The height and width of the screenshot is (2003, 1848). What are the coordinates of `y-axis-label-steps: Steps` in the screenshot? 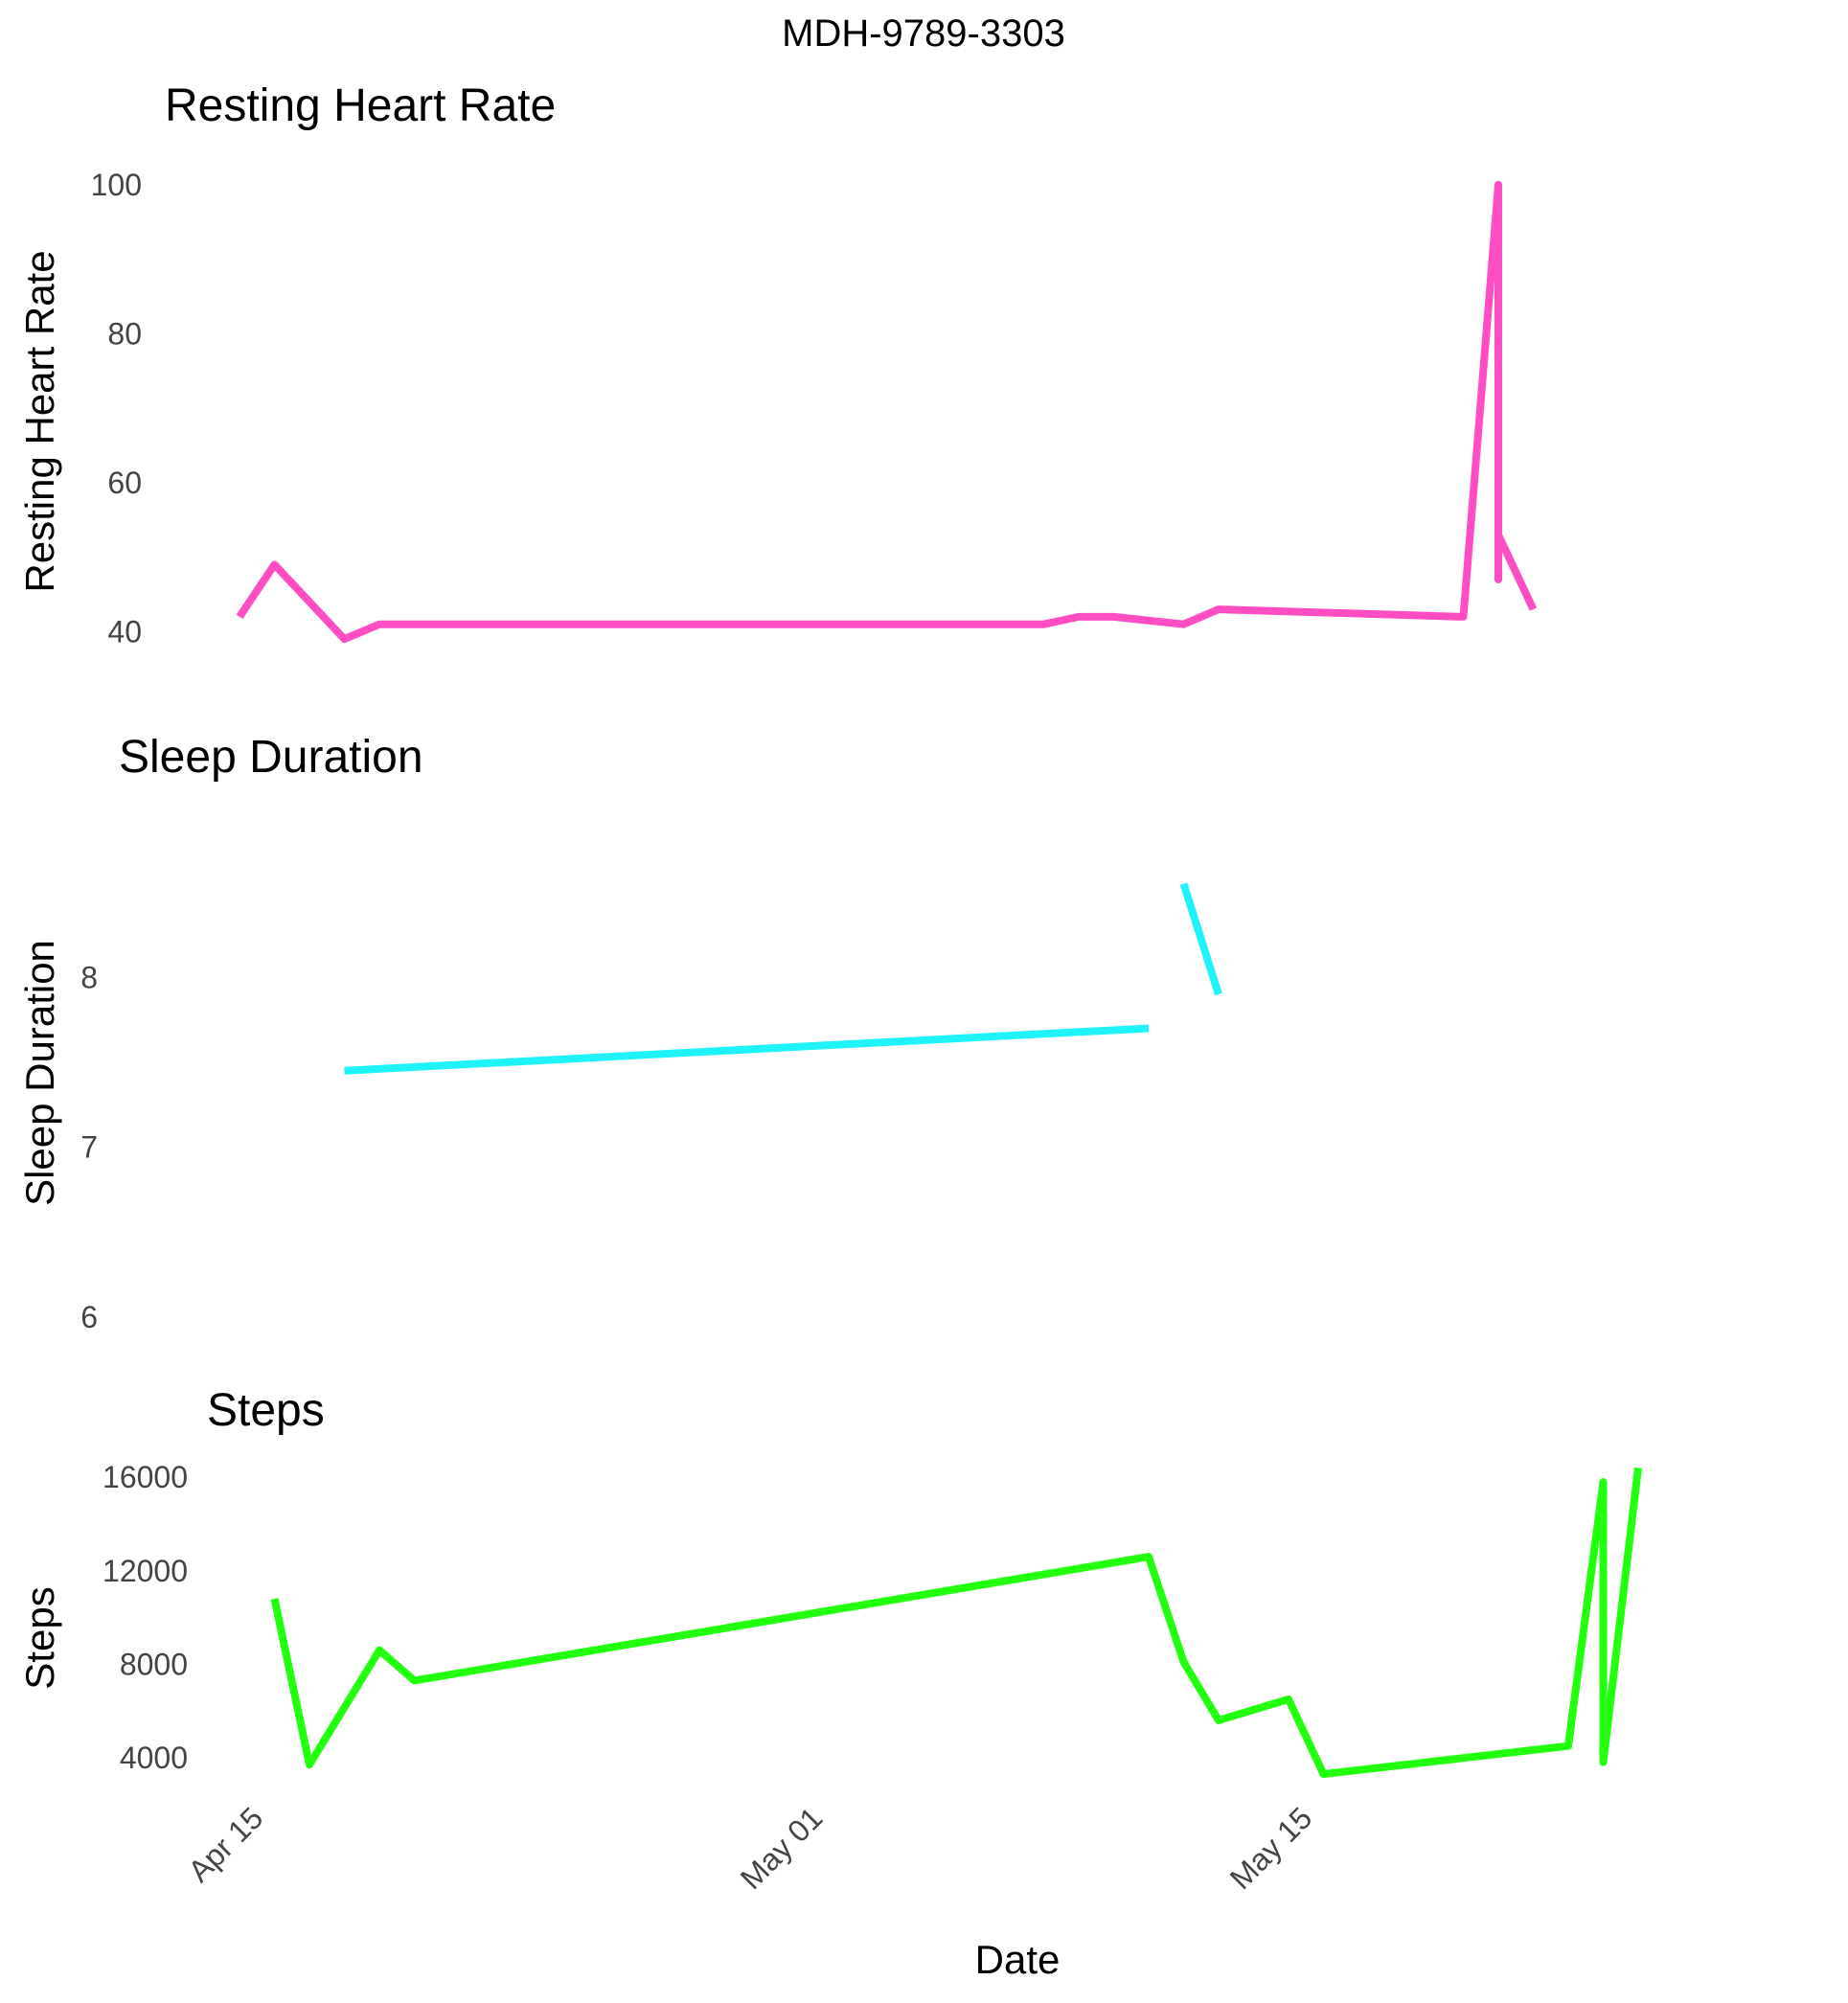 It's located at (39, 1638).